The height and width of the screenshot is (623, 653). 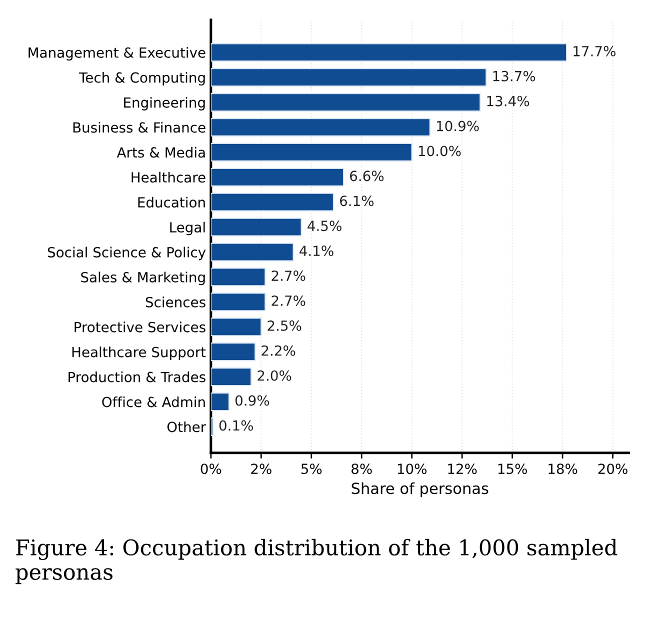 I want to click on y-tick-label: Healthcare Support, so click(x=139, y=353).